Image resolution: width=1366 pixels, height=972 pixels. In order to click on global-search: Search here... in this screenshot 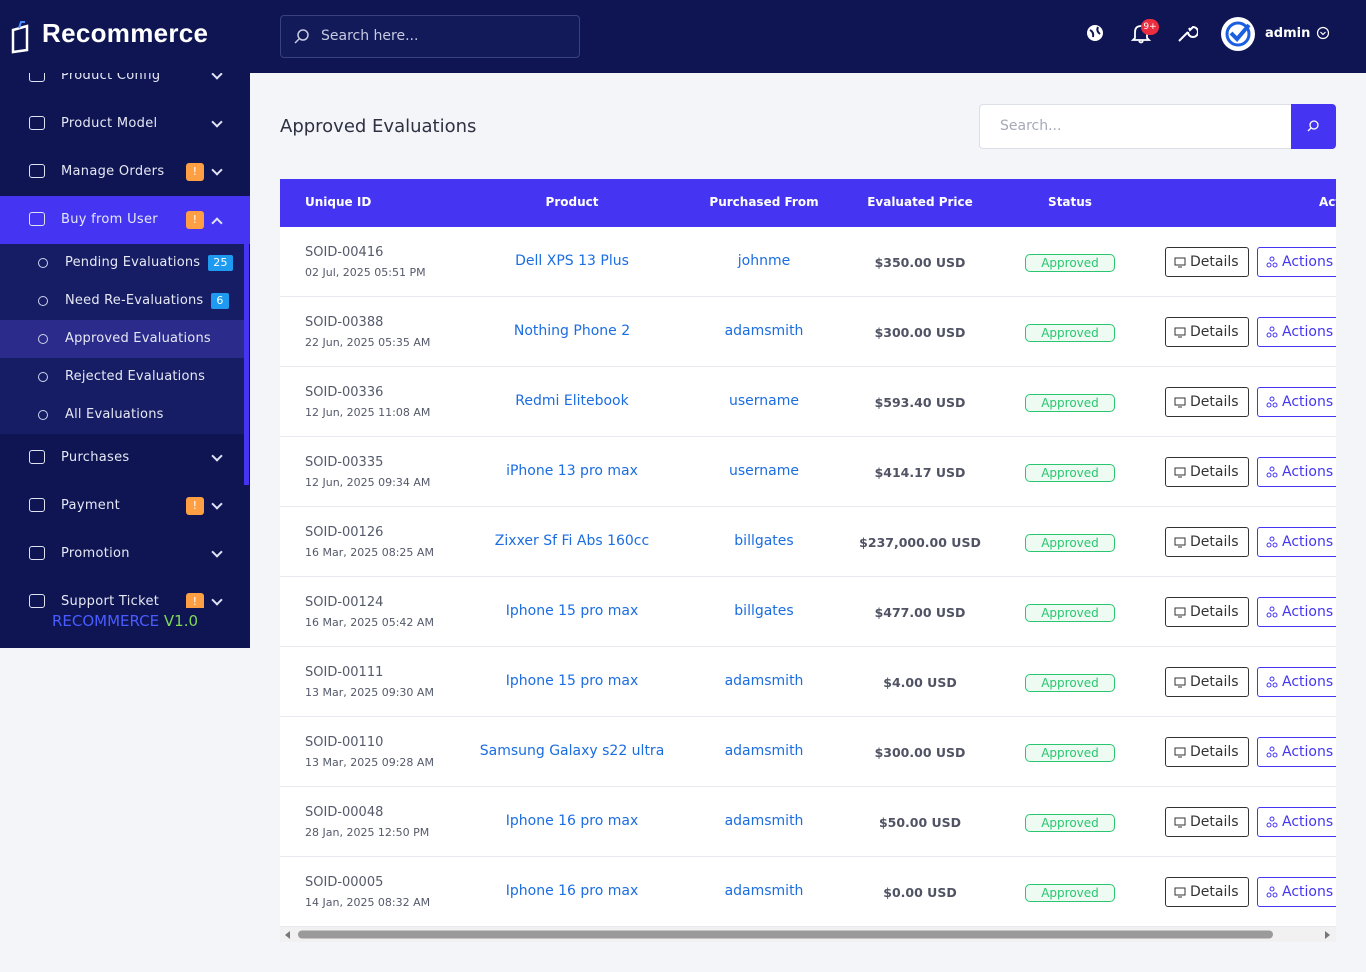, I will do `click(430, 36)`.